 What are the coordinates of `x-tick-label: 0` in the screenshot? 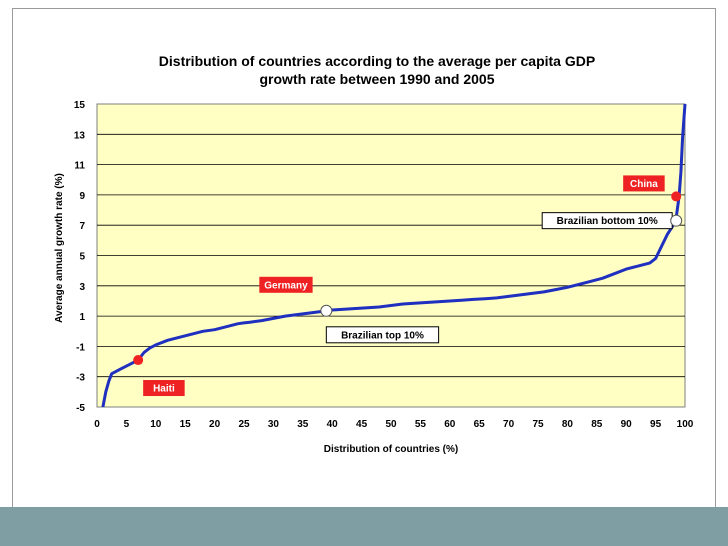 It's located at (97, 424).